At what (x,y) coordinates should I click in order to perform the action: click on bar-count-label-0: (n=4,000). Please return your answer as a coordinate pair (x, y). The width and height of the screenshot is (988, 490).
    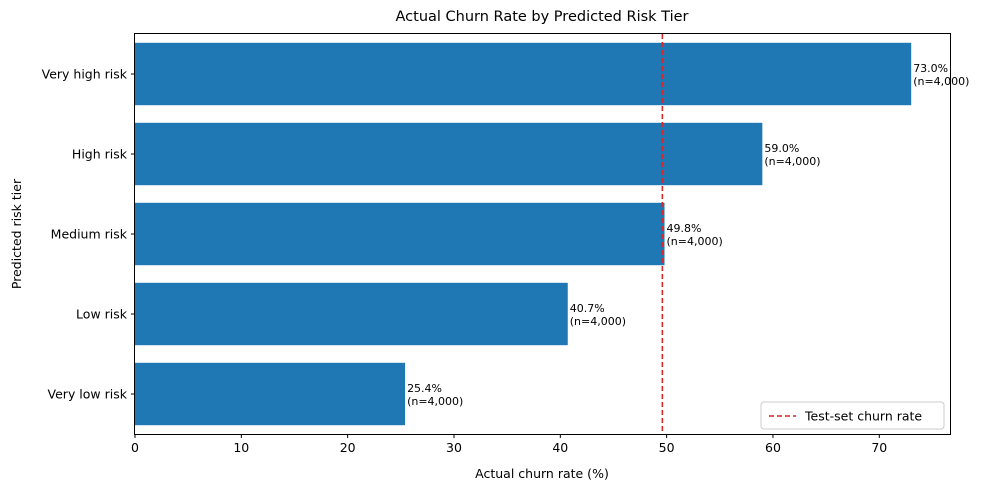
    Looking at the image, I should click on (435, 401).